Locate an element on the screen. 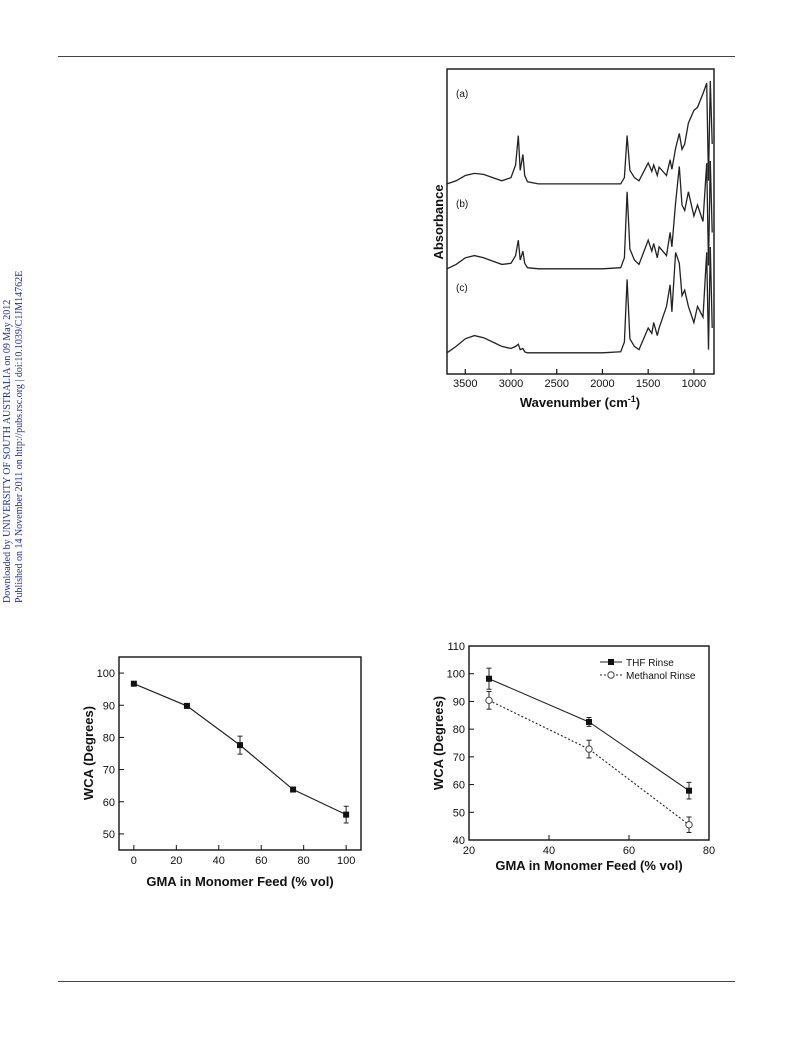 The image size is (793, 1039). top-rule is located at coordinates (396, 56).